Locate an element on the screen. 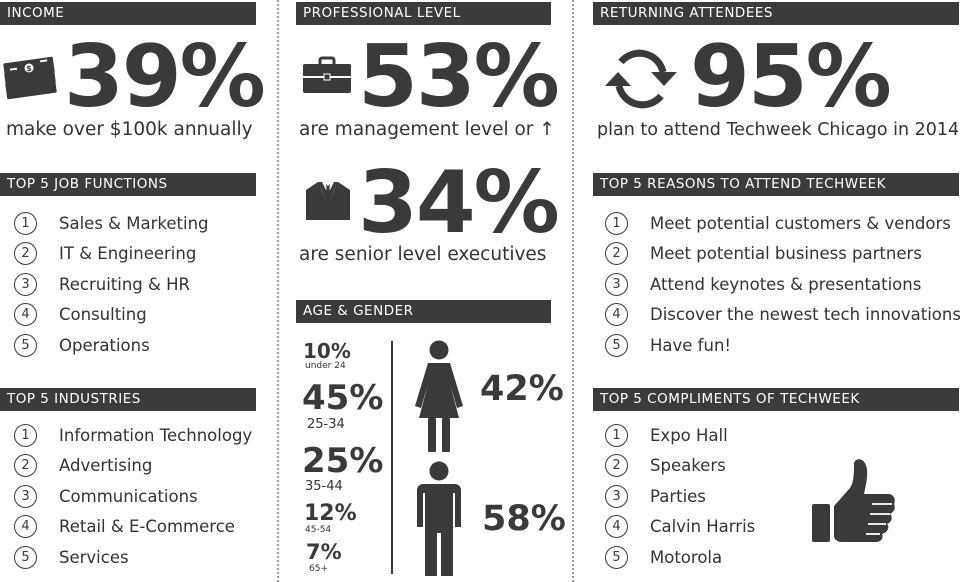 The image size is (960, 582). list-item-label: Services is located at coordinates (94, 557).